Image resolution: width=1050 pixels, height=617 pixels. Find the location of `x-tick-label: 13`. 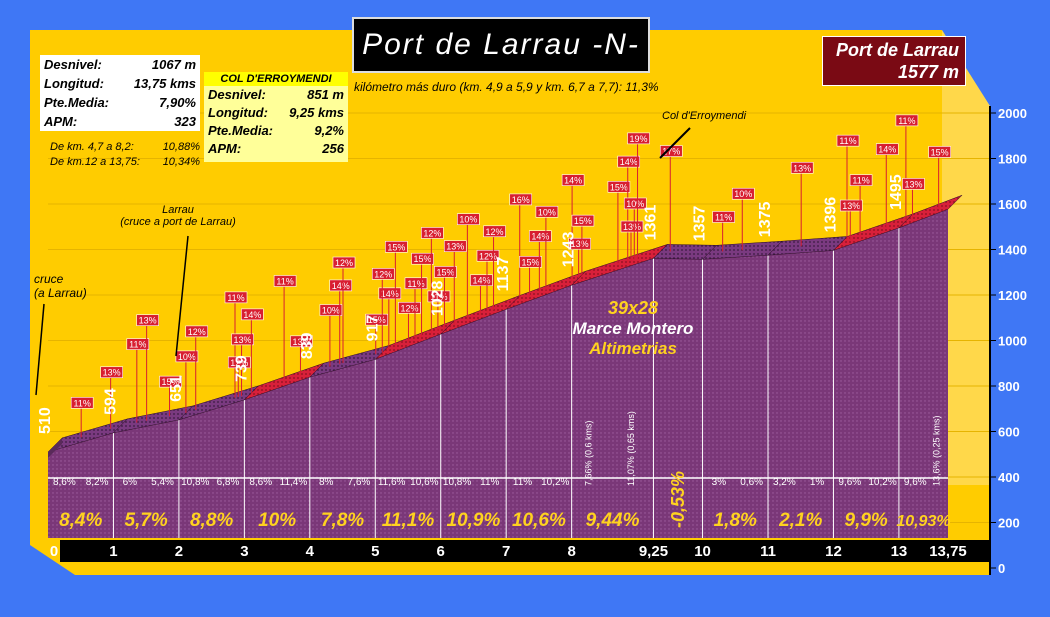

x-tick-label: 13 is located at coordinates (899, 551).